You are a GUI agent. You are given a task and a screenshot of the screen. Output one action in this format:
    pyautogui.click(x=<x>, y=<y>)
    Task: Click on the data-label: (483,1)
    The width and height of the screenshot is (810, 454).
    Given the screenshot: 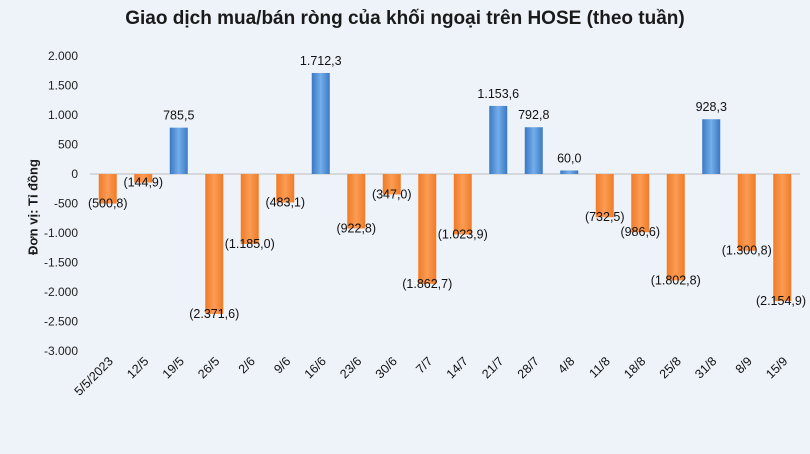 What is the action you would take?
    pyautogui.click(x=285, y=203)
    